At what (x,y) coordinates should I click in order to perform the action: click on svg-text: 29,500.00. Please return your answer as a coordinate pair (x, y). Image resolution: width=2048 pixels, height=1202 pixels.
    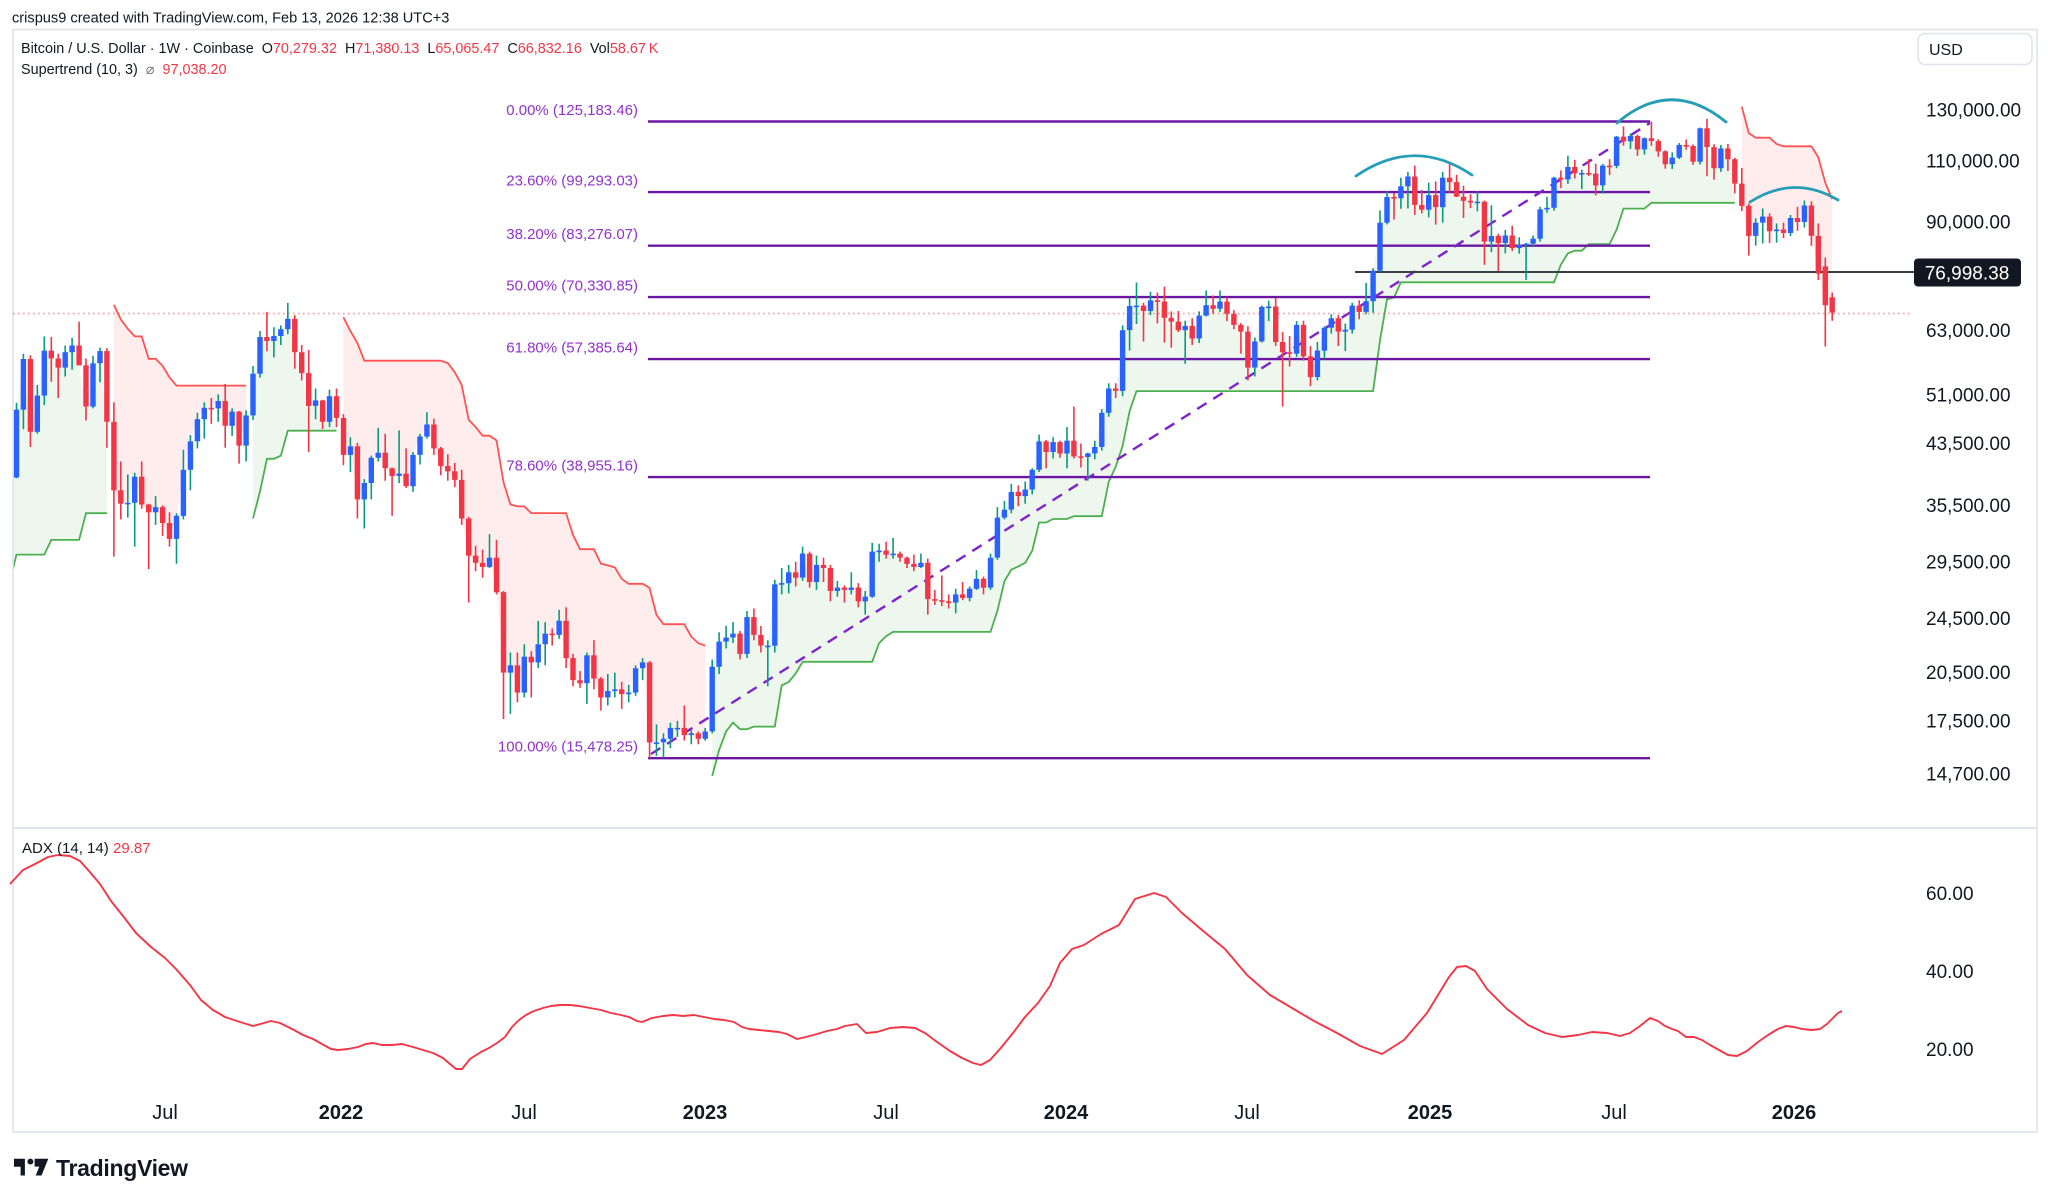
    Looking at the image, I should click on (1968, 562).